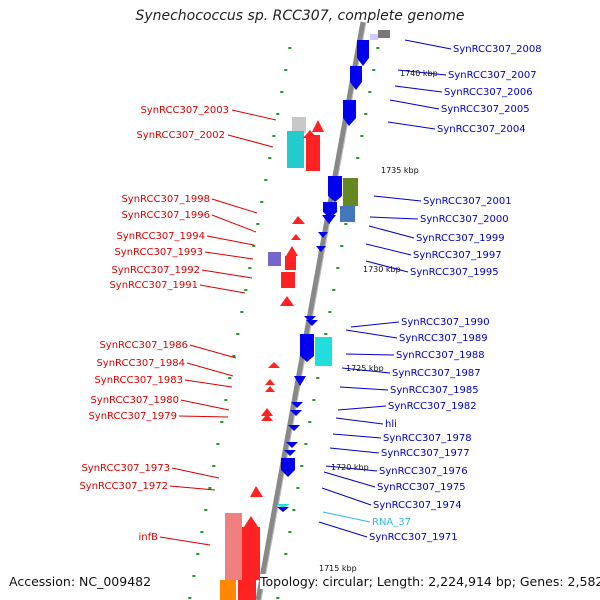 The image size is (600, 600). I want to click on gene-label-2000: SynRCC307_2000, so click(464, 219).